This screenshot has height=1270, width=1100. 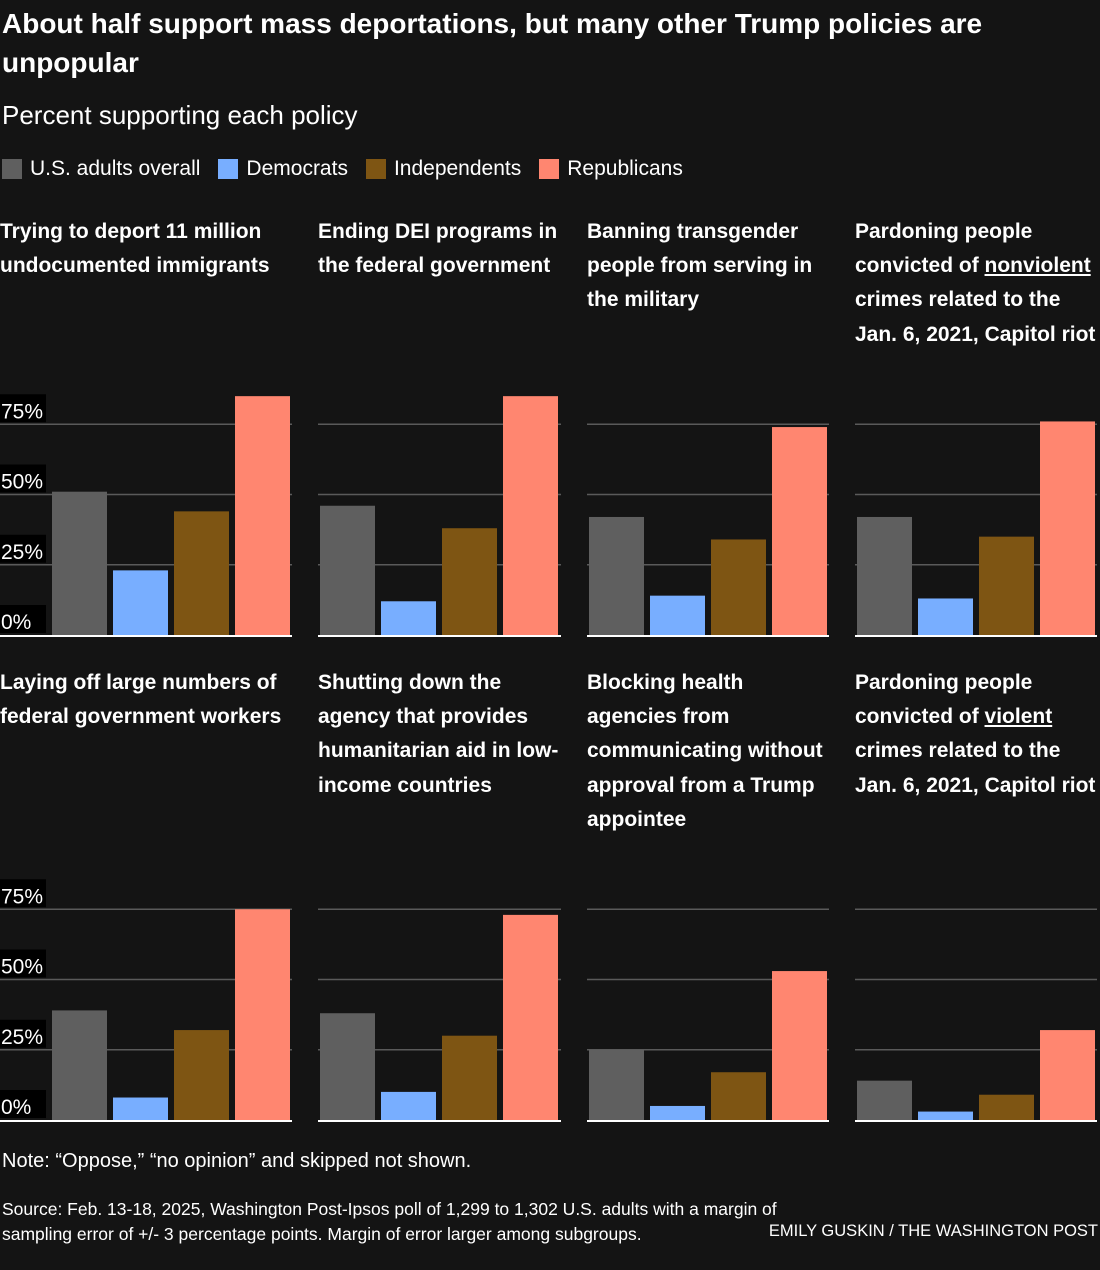 I want to click on credit: EMILY GUSKIN / THE WASHINGTON POST, so click(x=933, y=1231).